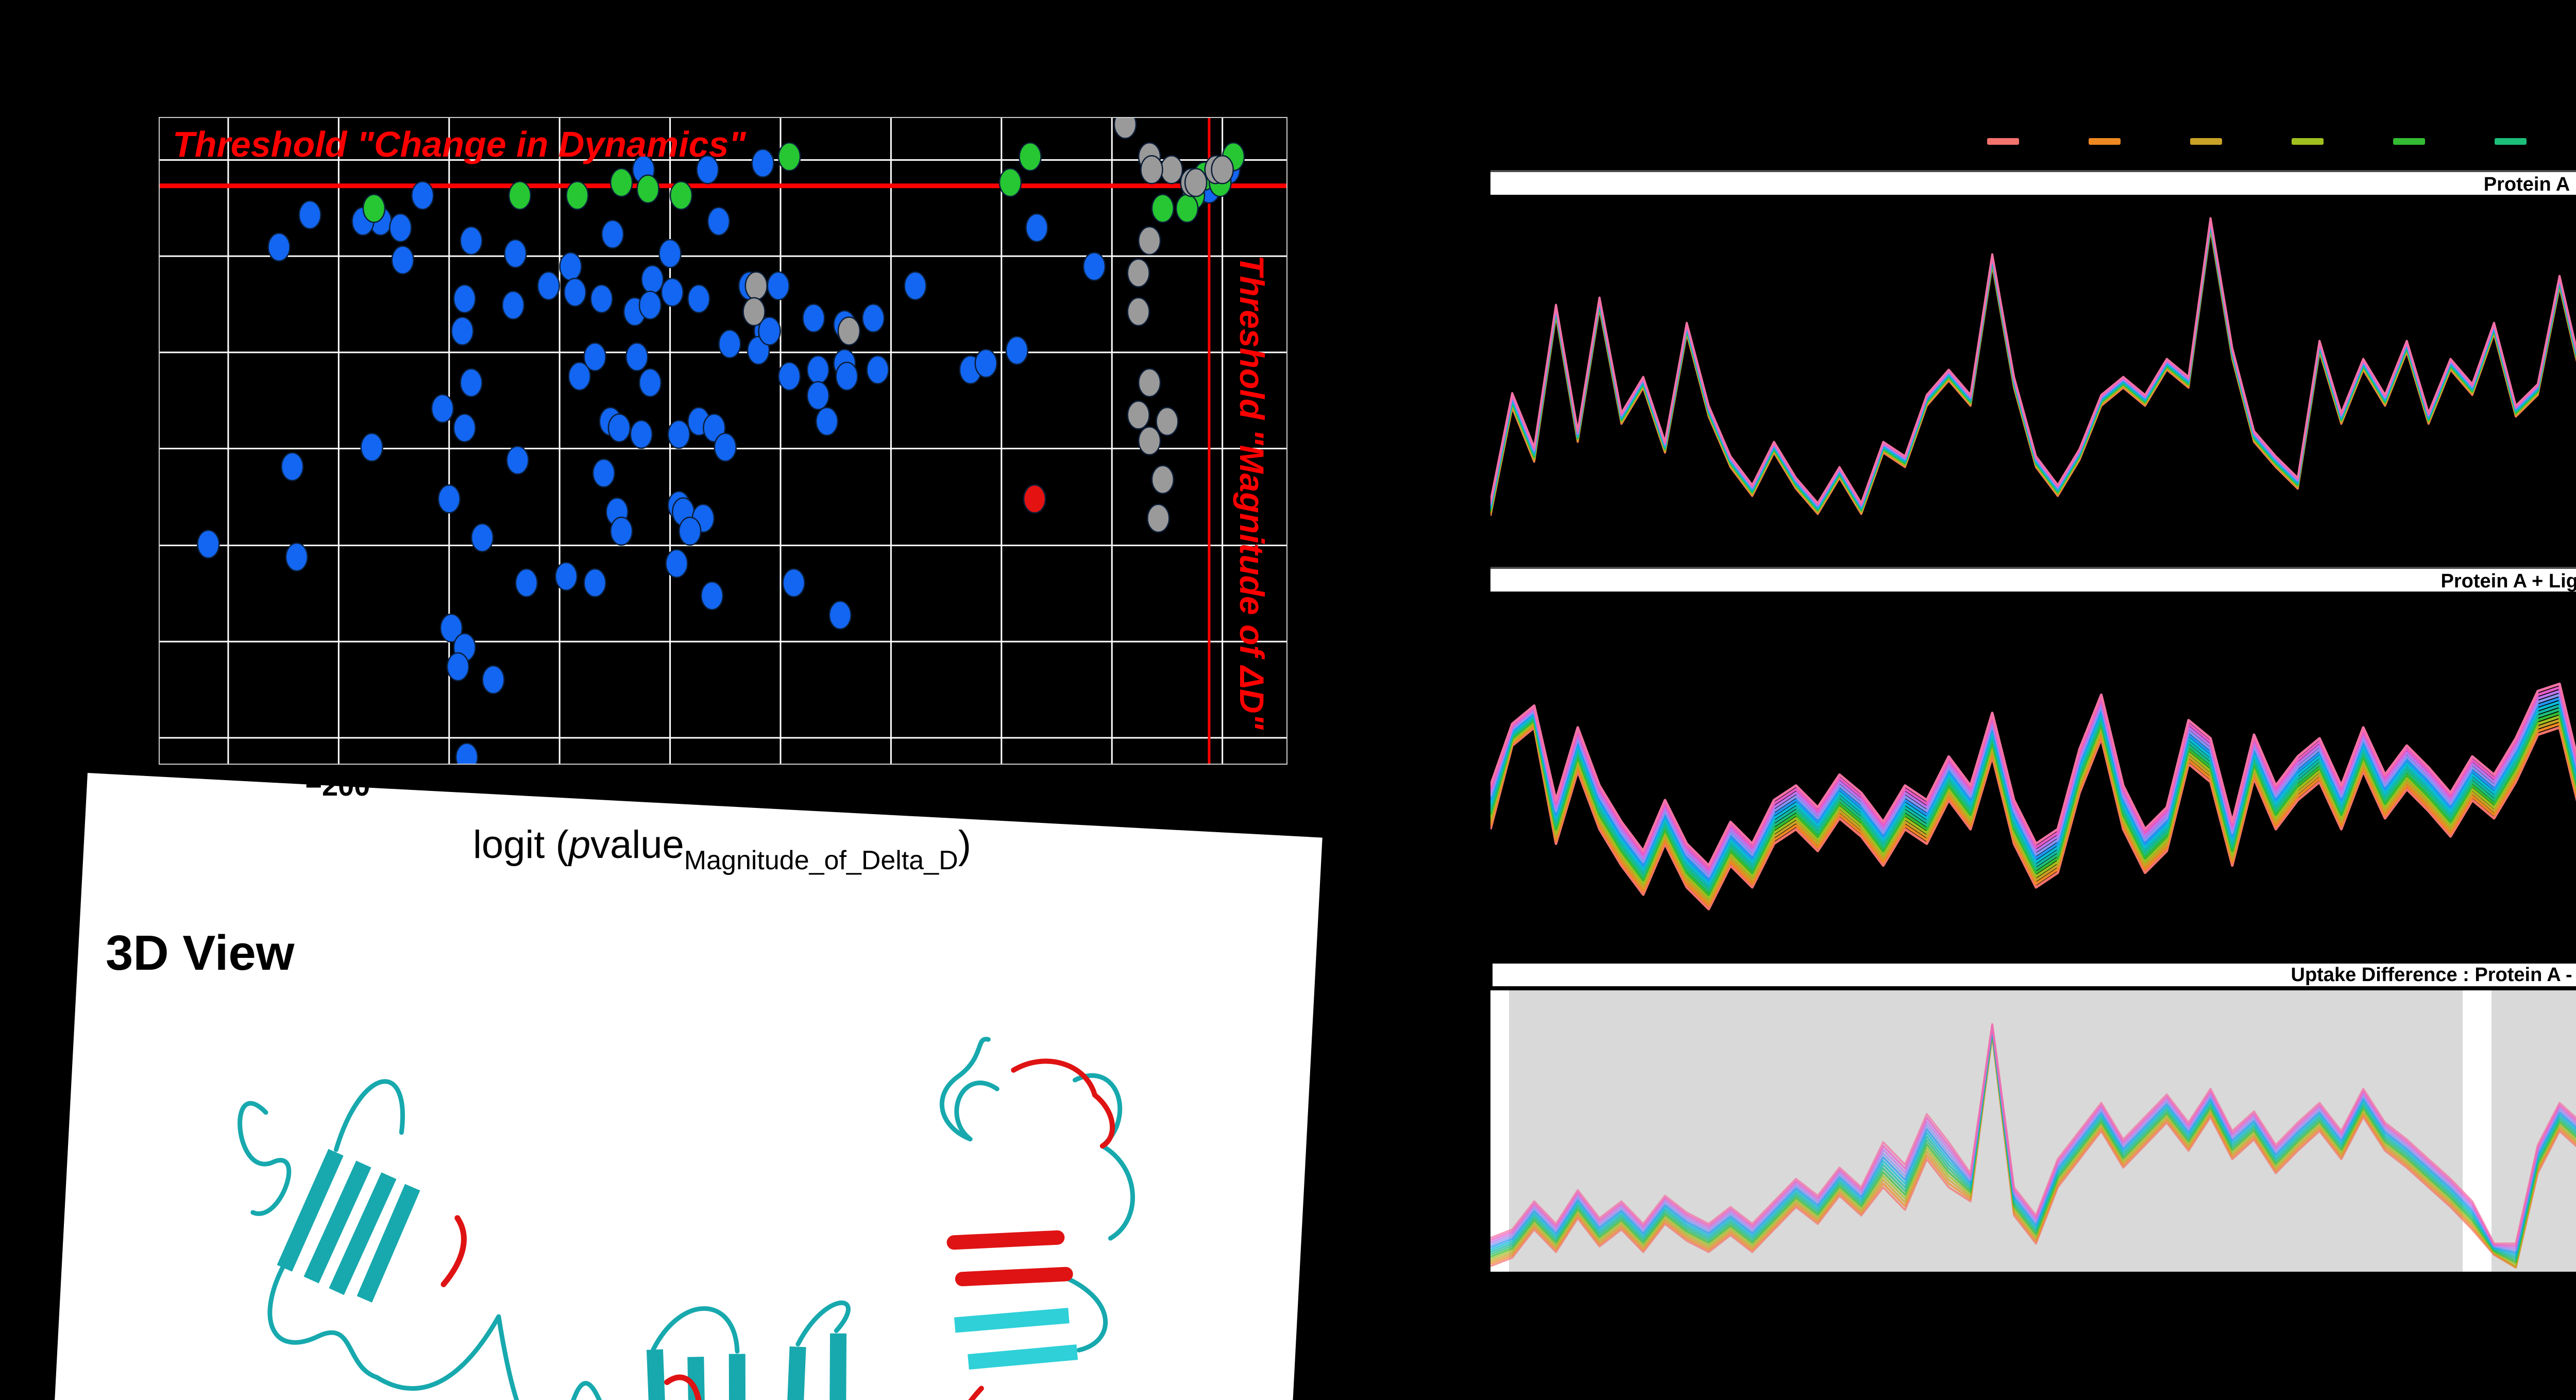 The width and height of the screenshot is (2576, 1400). Describe the element at coordinates (2033, 1131) in the screenshot. I see `uptake-difference-chart` at that location.